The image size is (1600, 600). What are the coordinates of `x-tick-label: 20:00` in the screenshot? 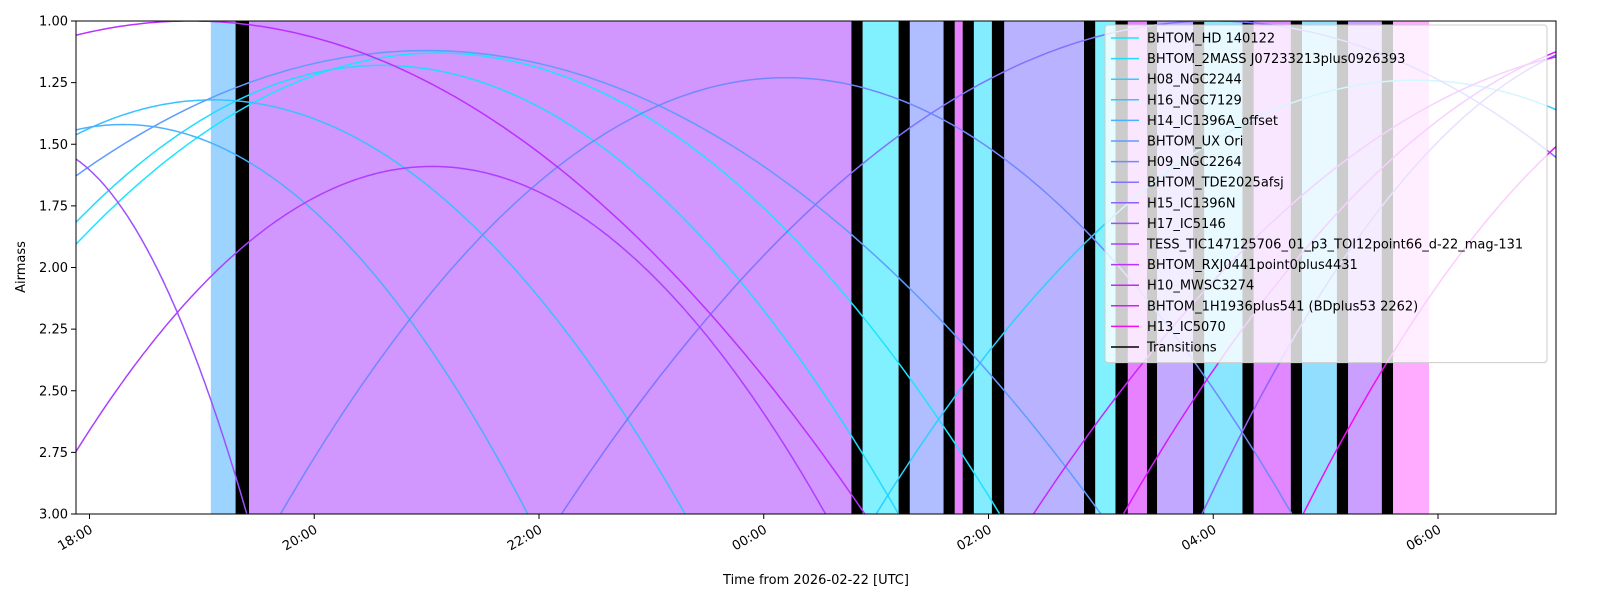 It's located at (300, 538).